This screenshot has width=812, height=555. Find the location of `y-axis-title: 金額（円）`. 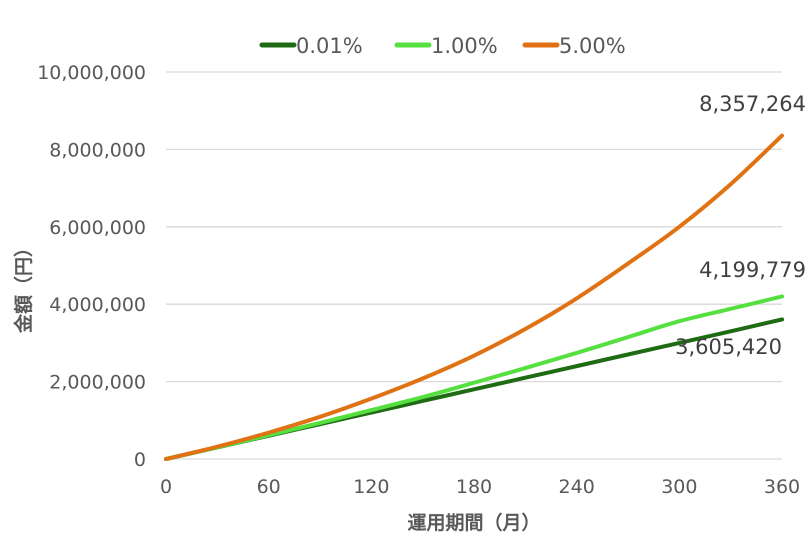

y-axis-title: 金額（円） is located at coordinates (23, 286).